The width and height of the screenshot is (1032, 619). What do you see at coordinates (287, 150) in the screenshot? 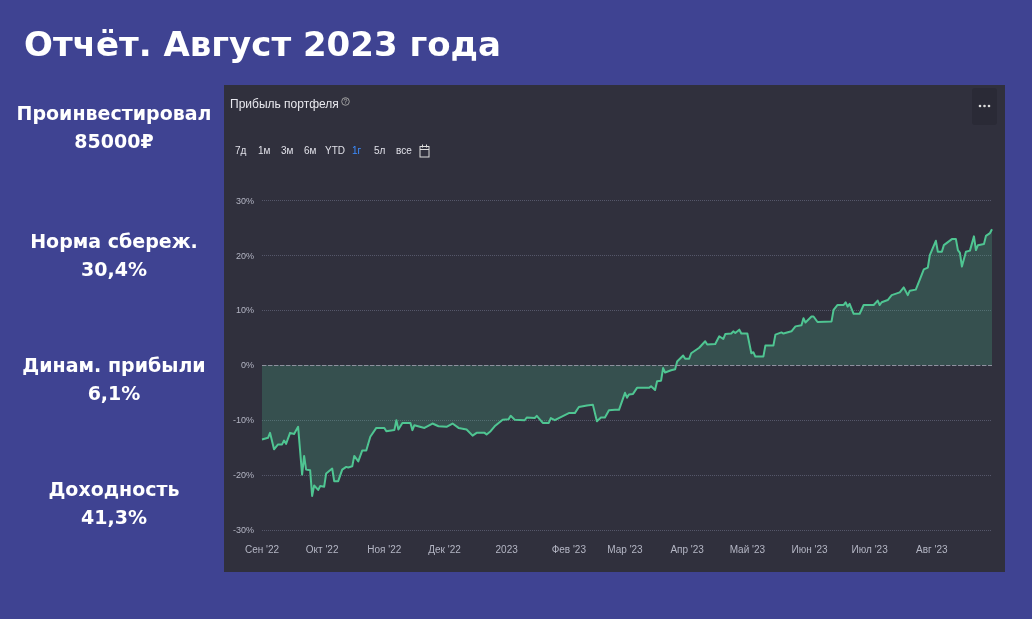
I see `text: 3м` at bounding box center [287, 150].